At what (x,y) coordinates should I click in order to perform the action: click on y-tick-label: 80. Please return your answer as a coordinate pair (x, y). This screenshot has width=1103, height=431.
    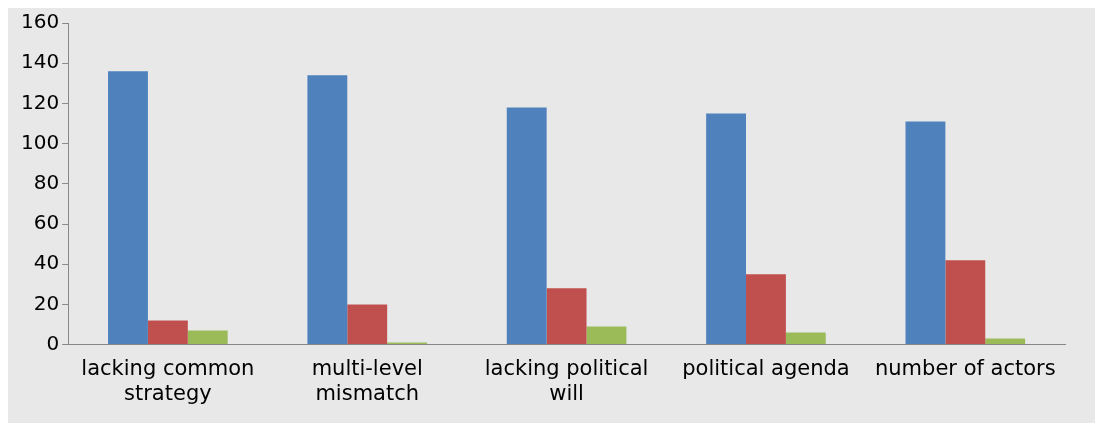
    Looking at the image, I should click on (46, 182).